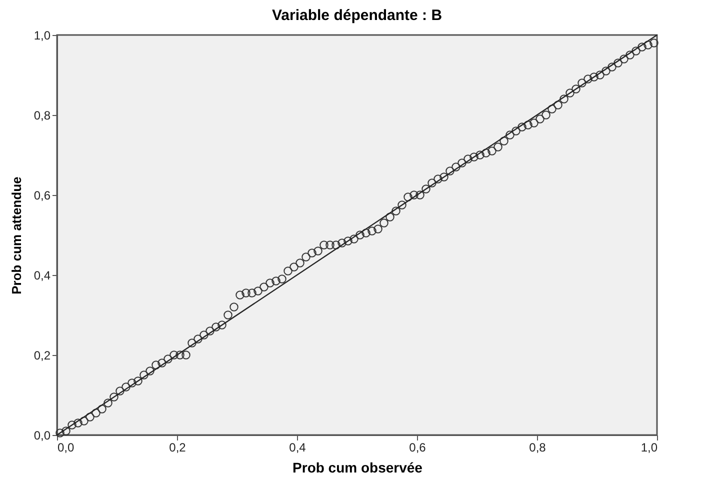 The height and width of the screenshot is (493, 708). What do you see at coordinates (177, 447) in the screenshot?
I see `x-tick-label: 0,2` at bounding box center [177, 447].